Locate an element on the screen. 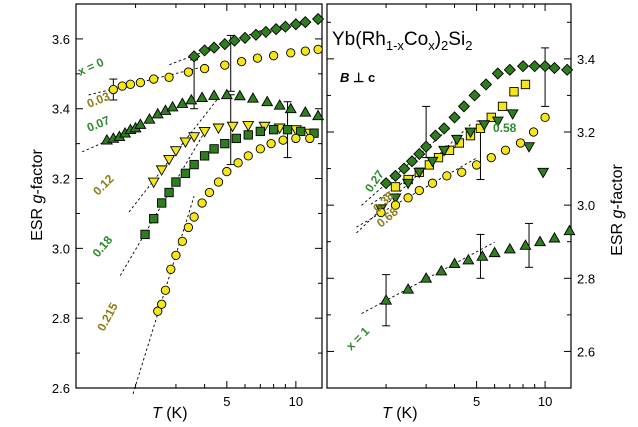 The width and height of the screenshot is (638, 427). title-sub-2a: 2 is located at coordinates (444, 45).